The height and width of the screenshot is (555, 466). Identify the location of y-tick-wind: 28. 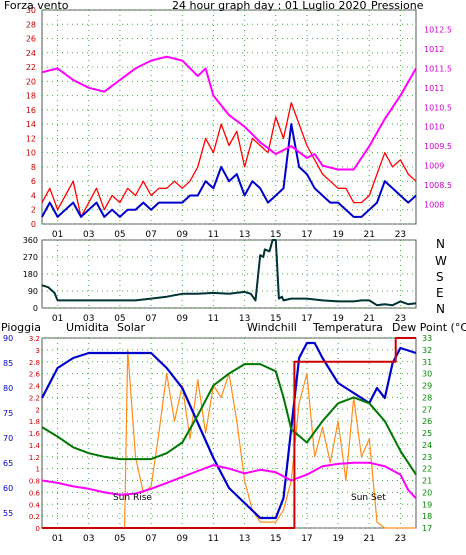
(31, 24).